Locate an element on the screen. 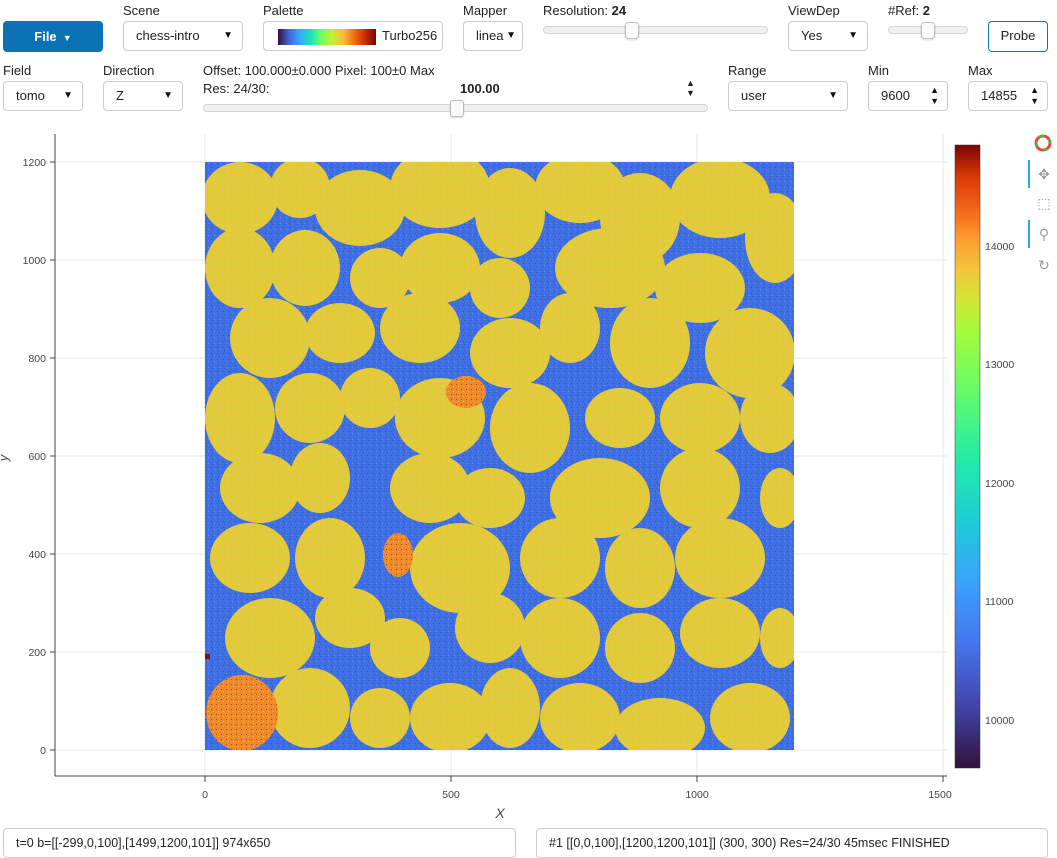 This screenshot has height=858, width=1057. reset-icon: ↻ is located at coordinates (1044, 265).